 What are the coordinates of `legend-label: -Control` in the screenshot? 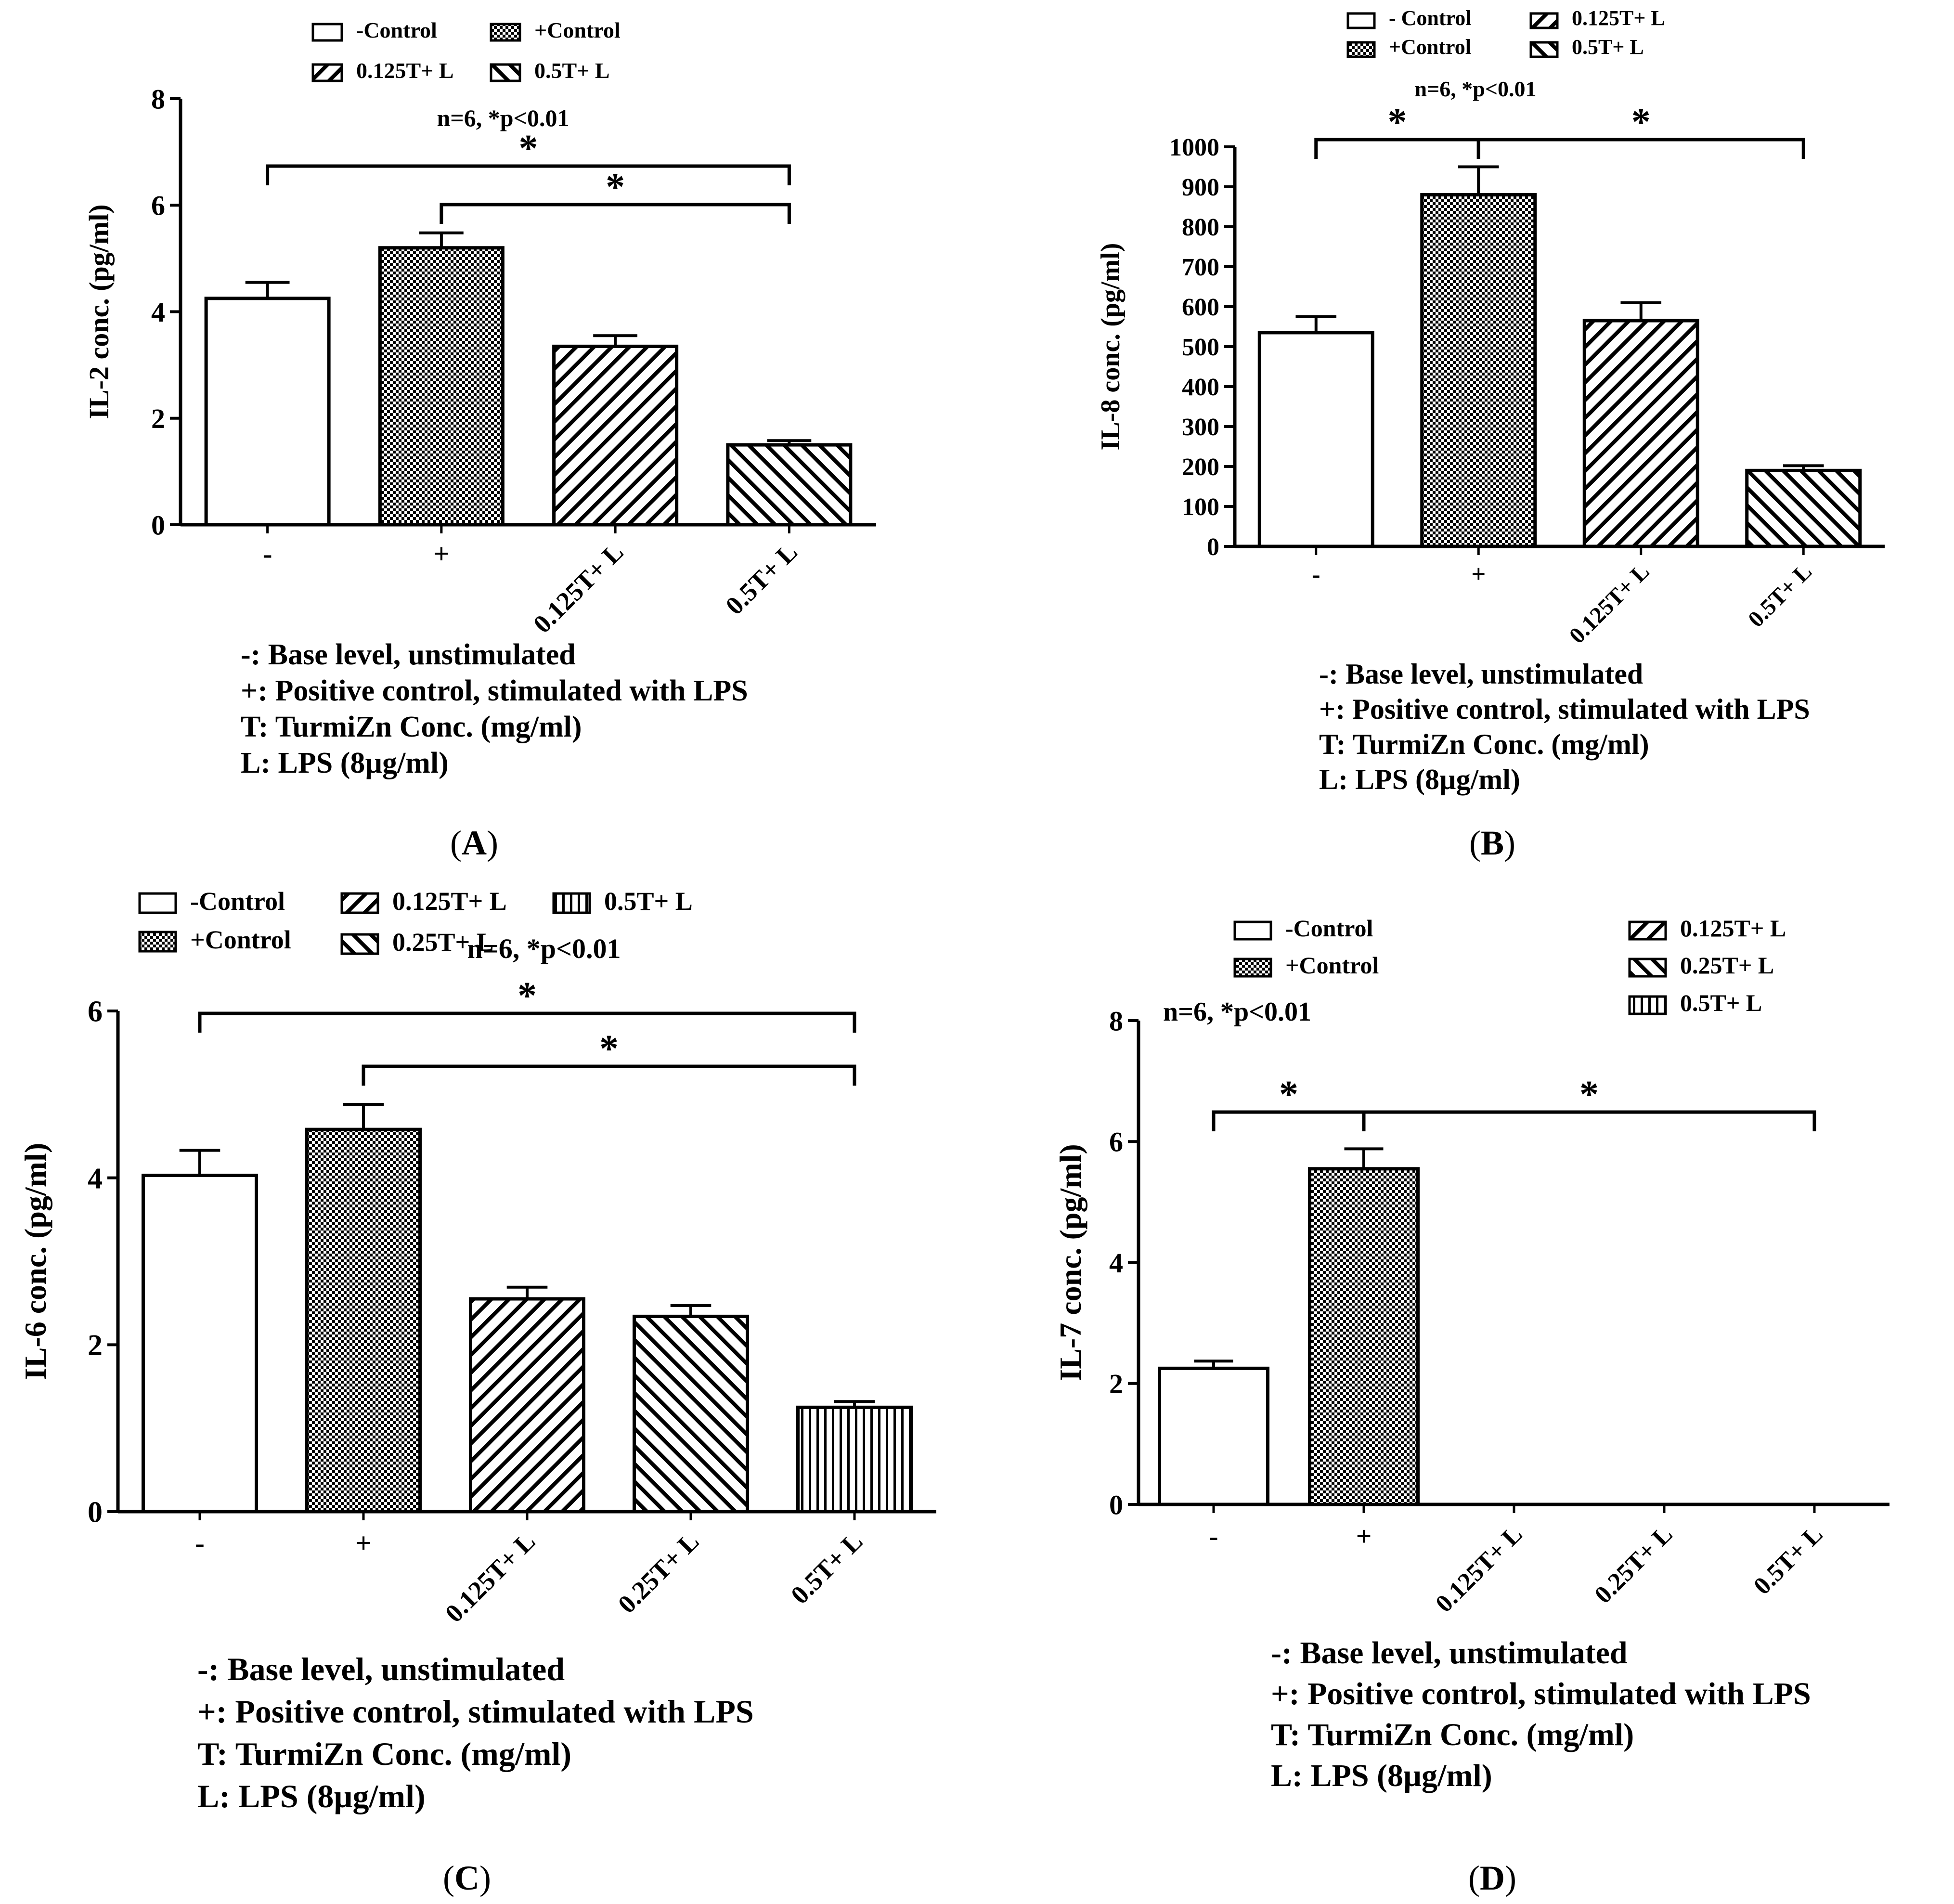 It's located at (1329, 928).